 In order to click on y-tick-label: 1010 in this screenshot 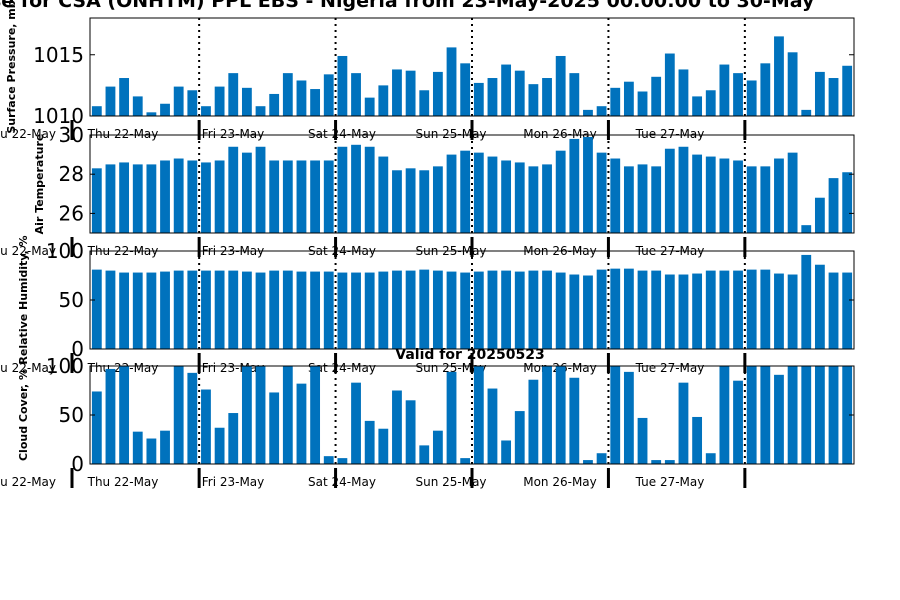, I will do `click(58, 116)`.